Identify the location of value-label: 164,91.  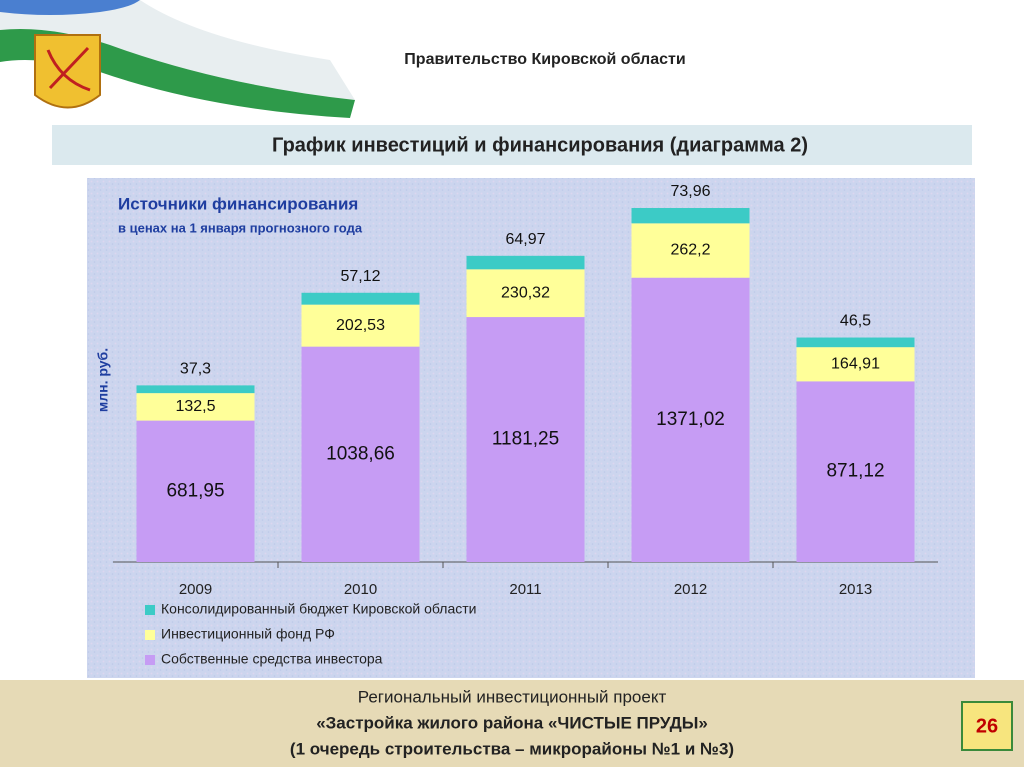
(855, 363).